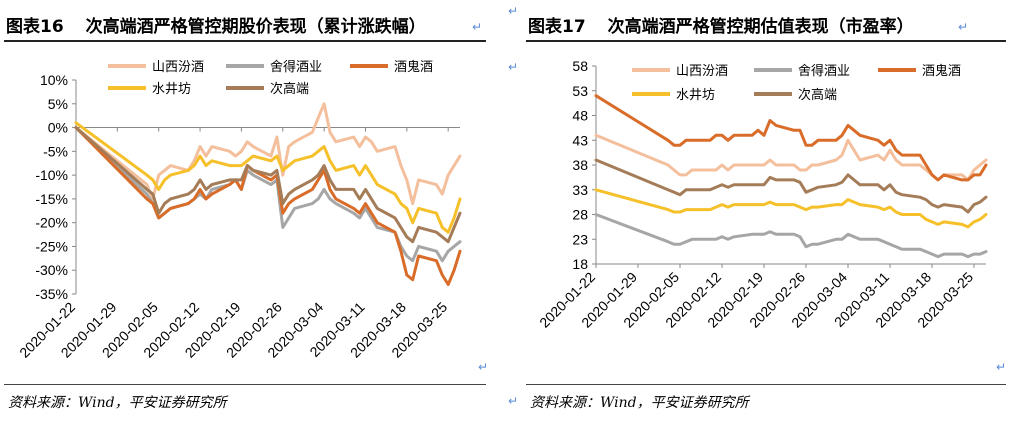 This screenshot has height=424, width=1020. What do you see at coordinates (255, 27) in the screenshot?
I see `figure-title: 次高端酒严格管控期股价表现（累计涨跌幅）` at bounding box center [255, 27].